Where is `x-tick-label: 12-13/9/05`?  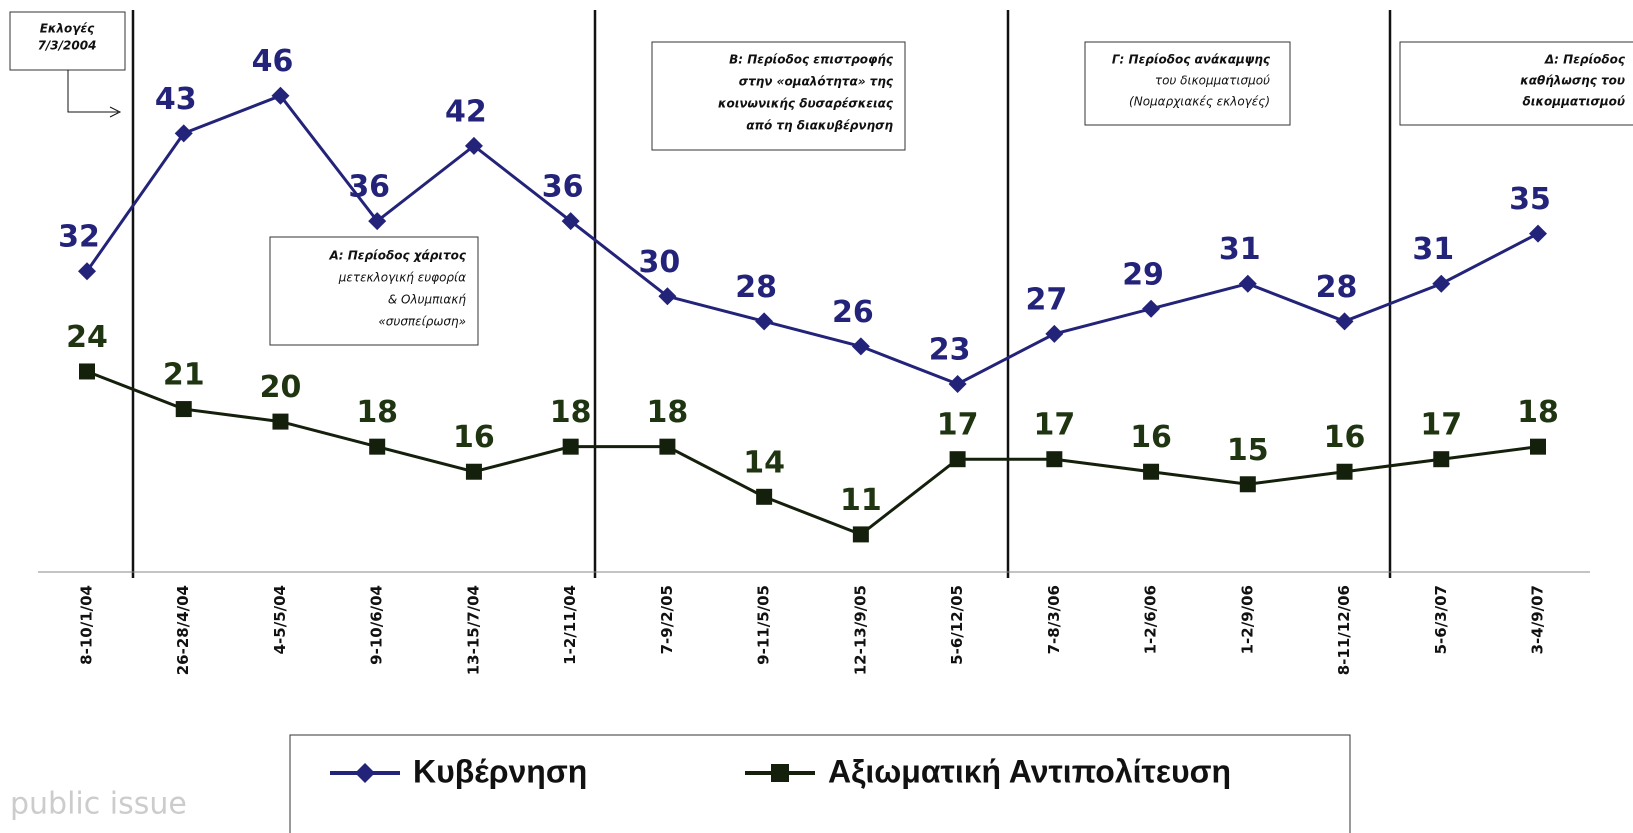
x-tick-label: 12-13/9/05 is located at coordinates (860, 630).